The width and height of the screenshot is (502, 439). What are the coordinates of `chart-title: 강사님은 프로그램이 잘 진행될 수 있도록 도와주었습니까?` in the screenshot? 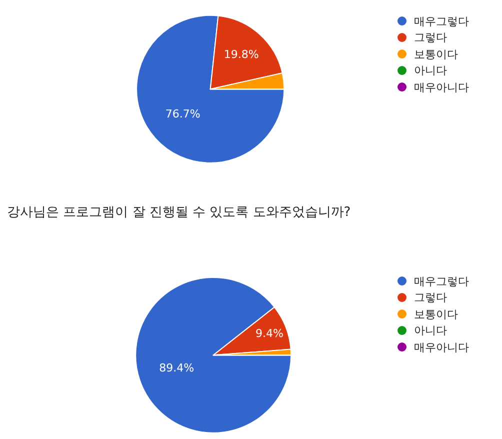 It's located at (179, 212).